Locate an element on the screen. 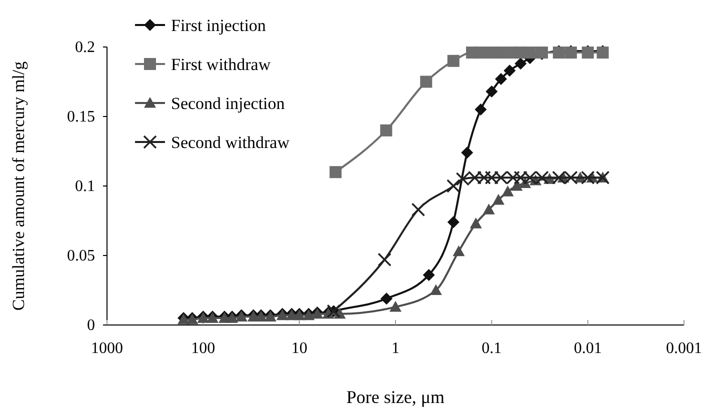  y-tick-label: 0.15 is located at coordinates (81, 117).